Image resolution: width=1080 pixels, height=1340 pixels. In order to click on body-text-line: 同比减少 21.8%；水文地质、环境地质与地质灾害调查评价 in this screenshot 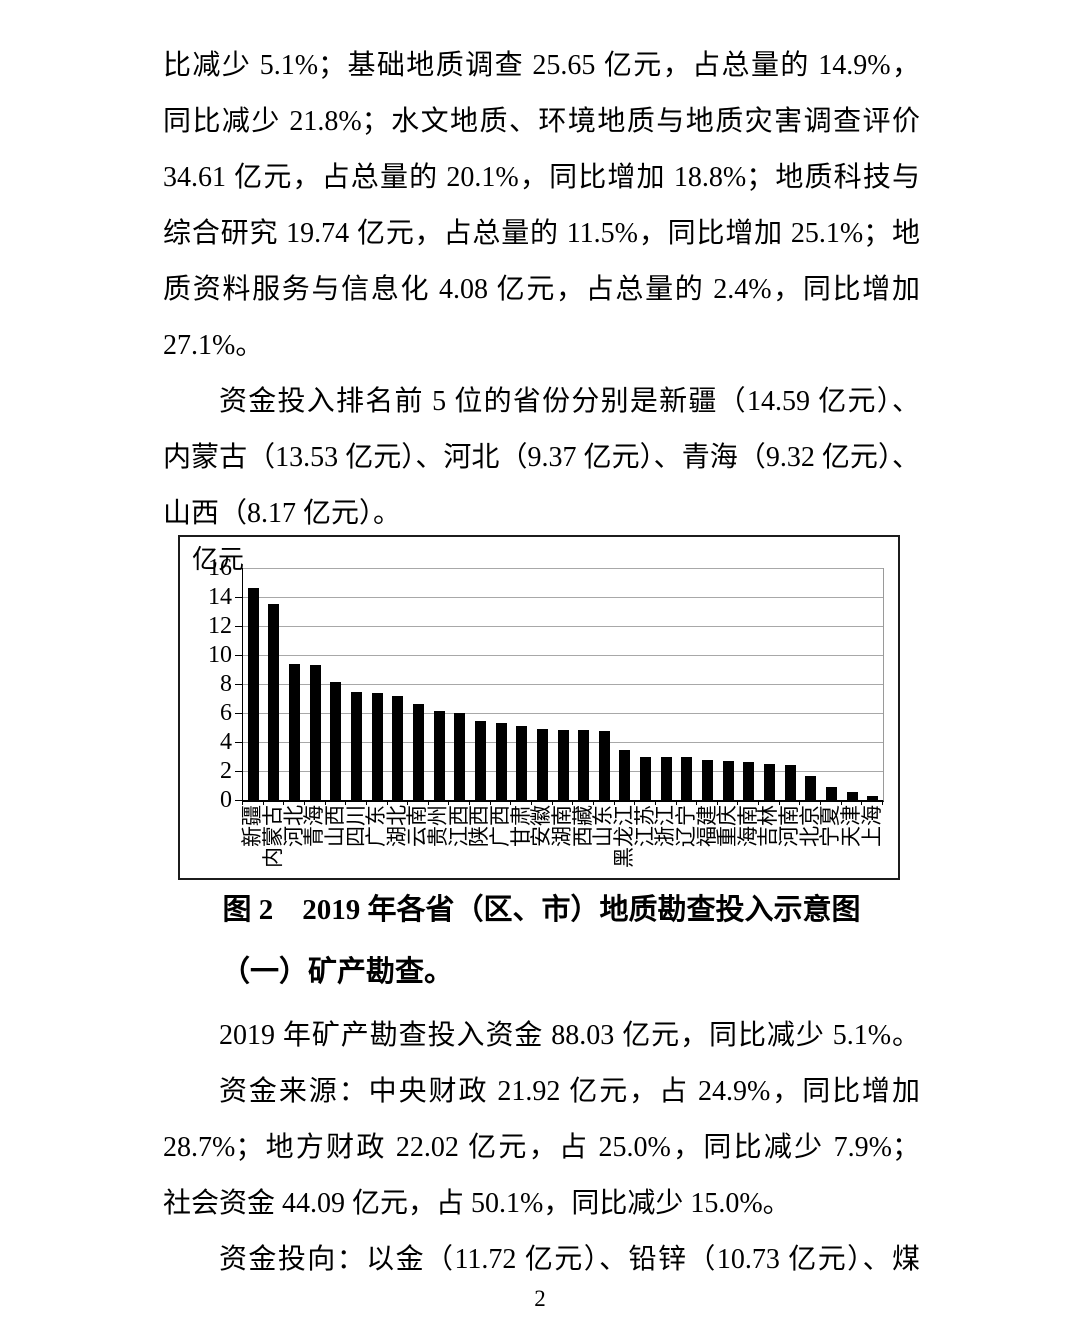, I will do `click(541, 121)`.